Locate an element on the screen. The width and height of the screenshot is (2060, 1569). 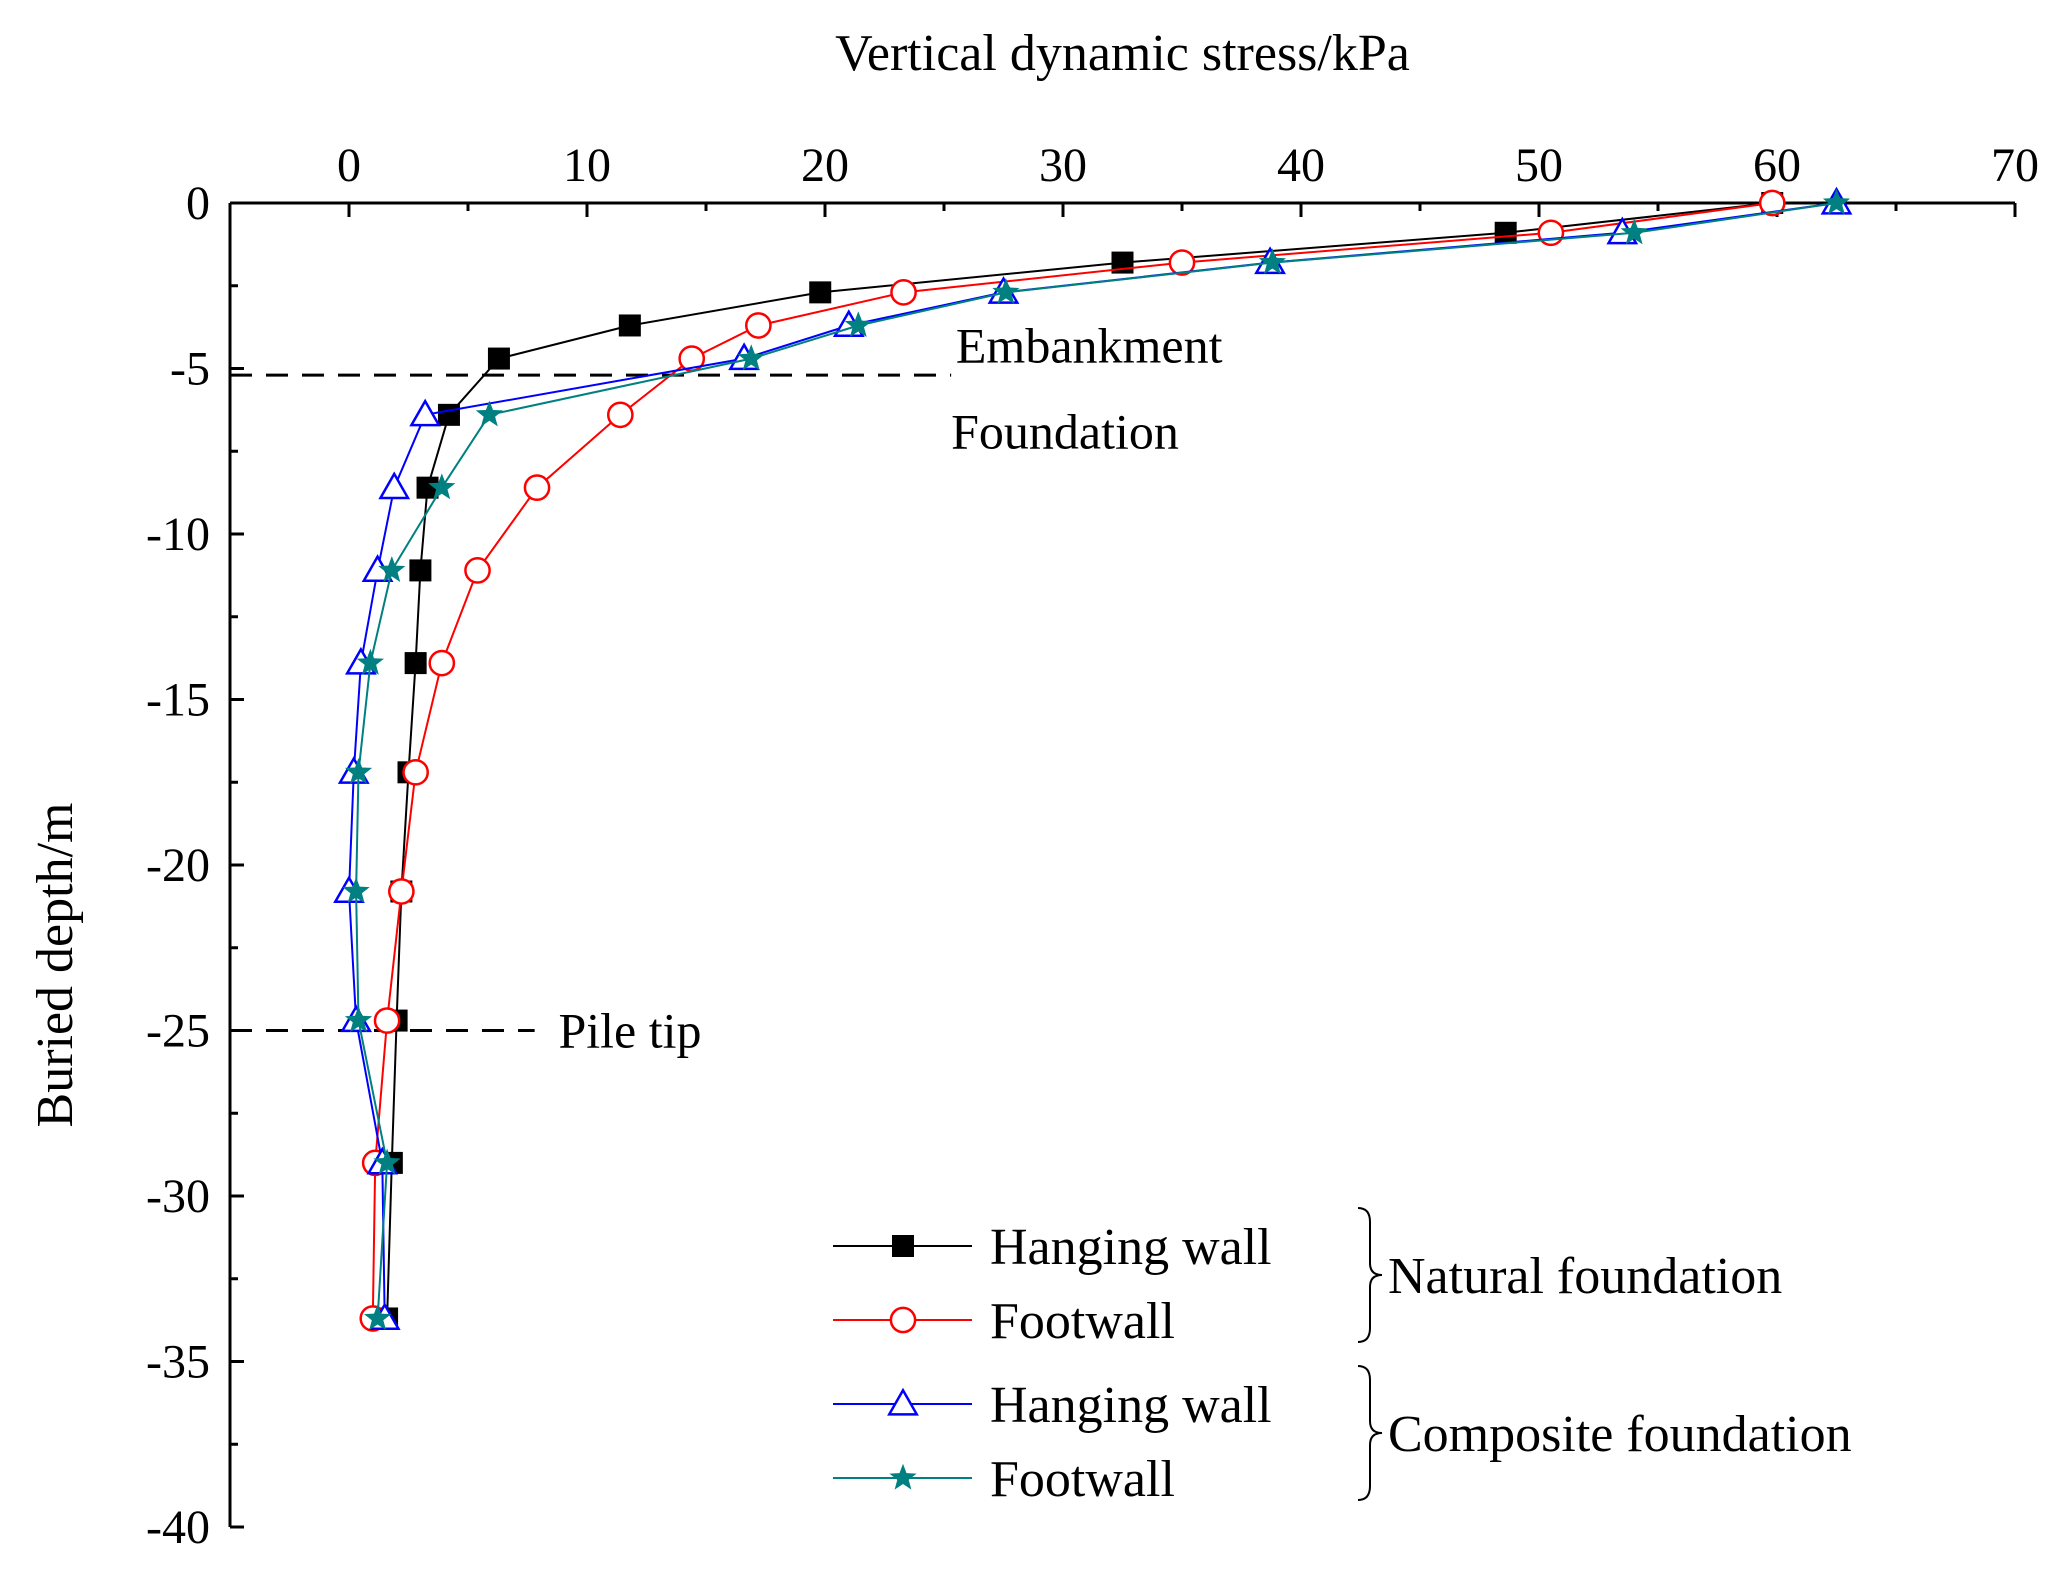
x-tick-label: 70 is located at coordinates (2015, 165).